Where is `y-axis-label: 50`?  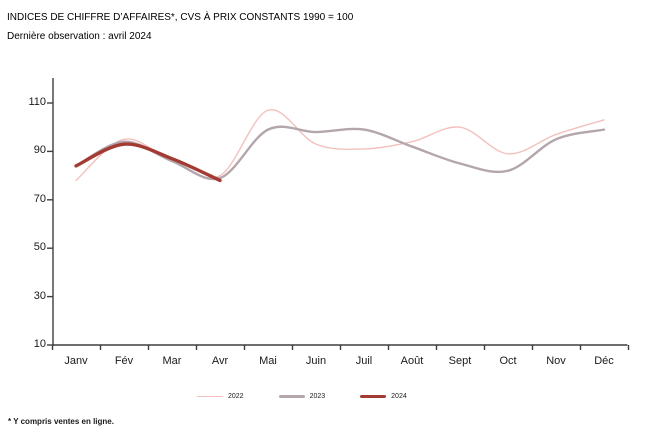
y-axis-label: 50 is located at coordinates (39, 247).